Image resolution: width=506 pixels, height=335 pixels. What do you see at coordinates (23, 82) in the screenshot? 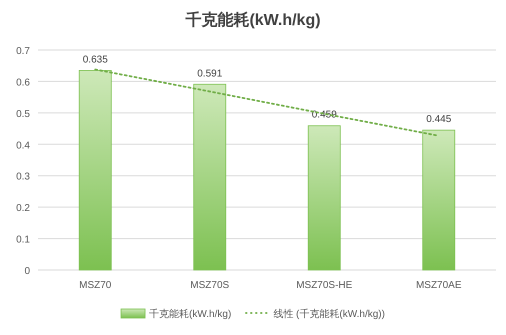
I see `y-tick-label: 0.6` at bounding box center [23, 82].